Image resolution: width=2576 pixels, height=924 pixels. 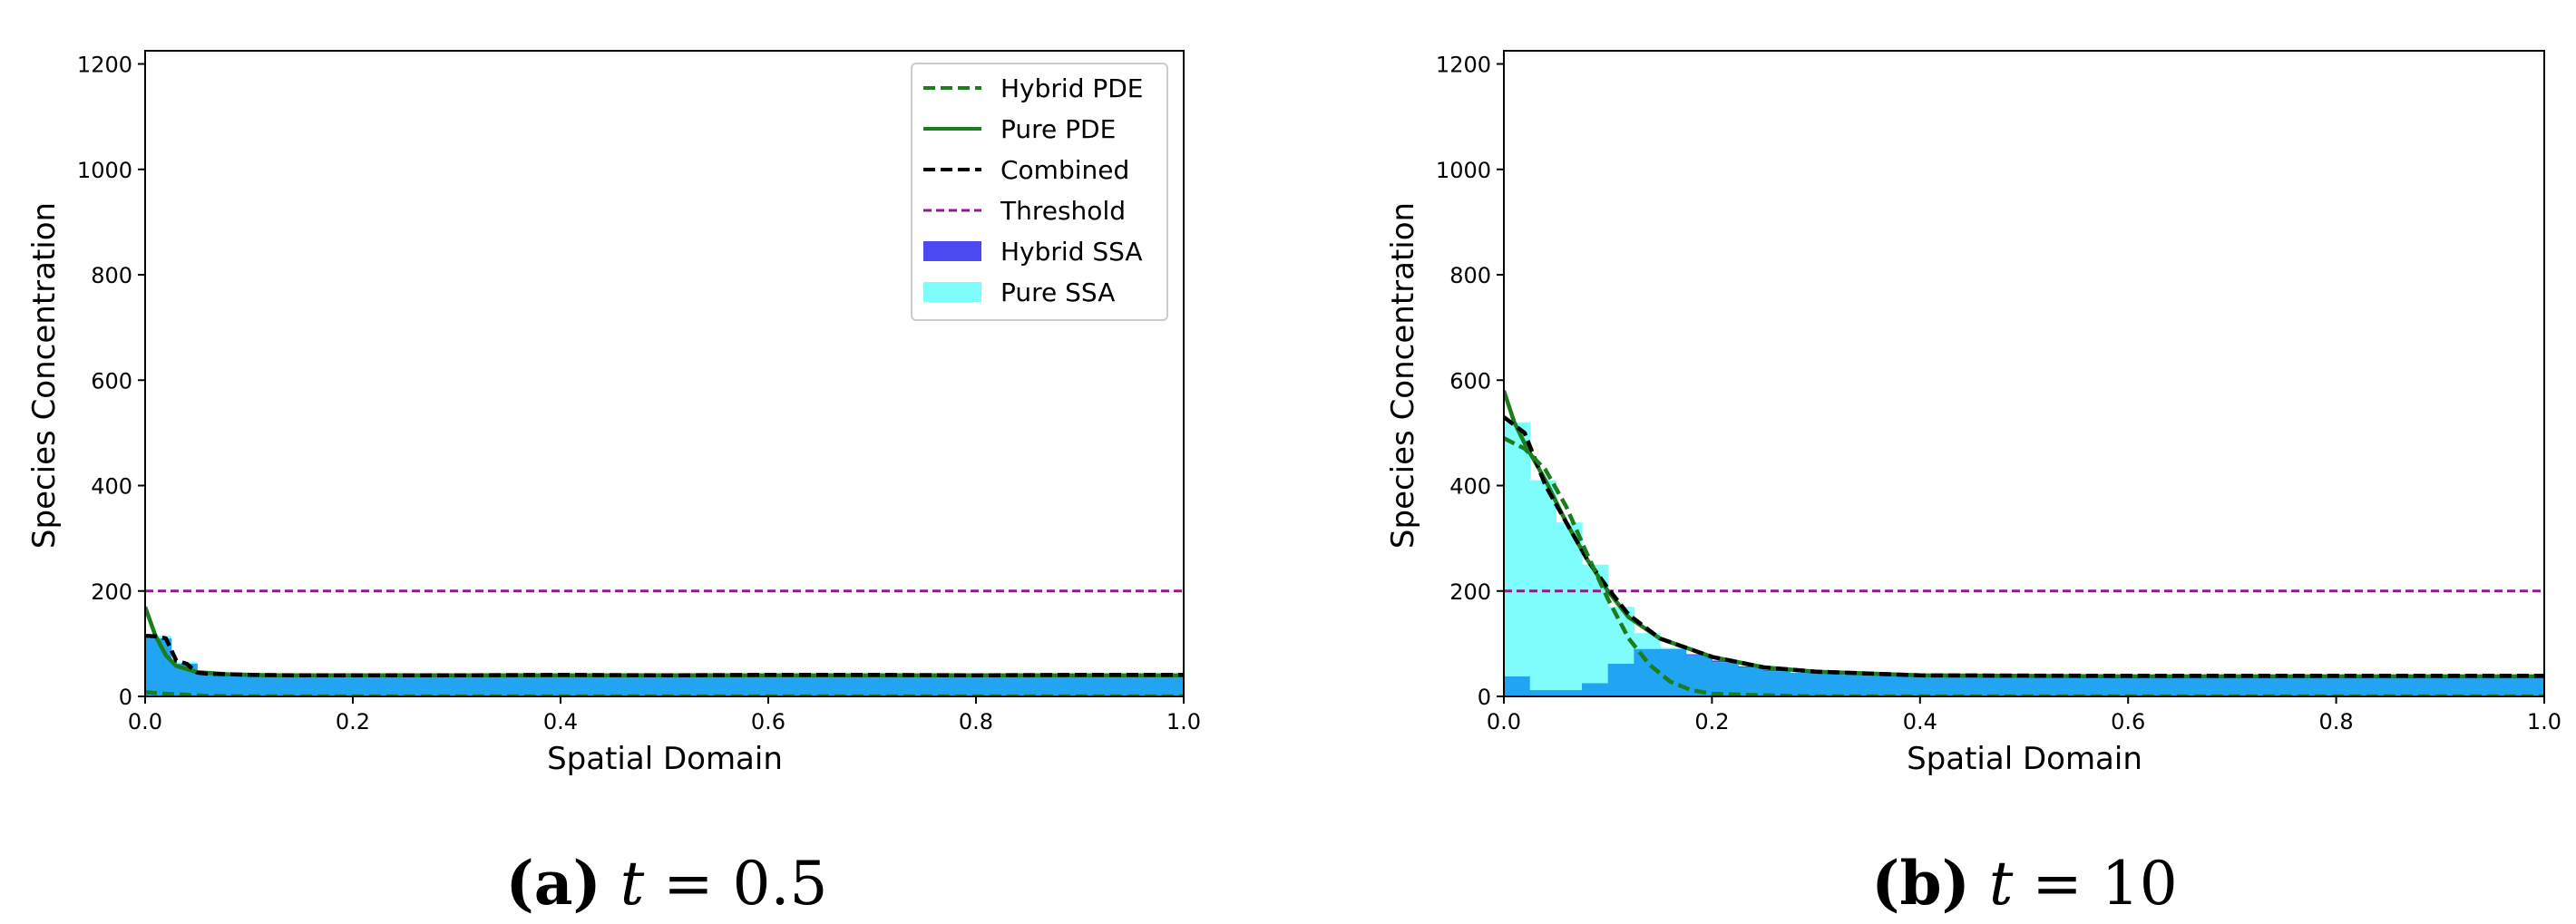 I want to click on panel-a-y-ticks: 0 200 400 600 800 1000 1200, so click(x=111, y=381).